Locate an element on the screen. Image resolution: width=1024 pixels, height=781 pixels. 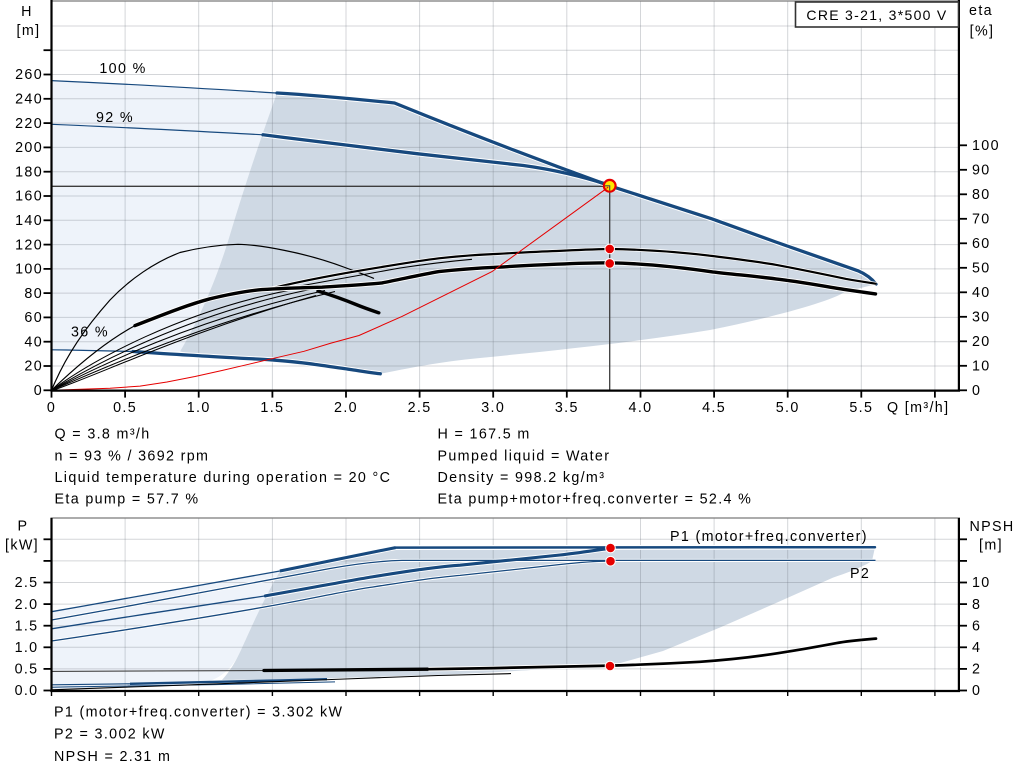
svg-text: 220 is located at coordinates (29, 124).